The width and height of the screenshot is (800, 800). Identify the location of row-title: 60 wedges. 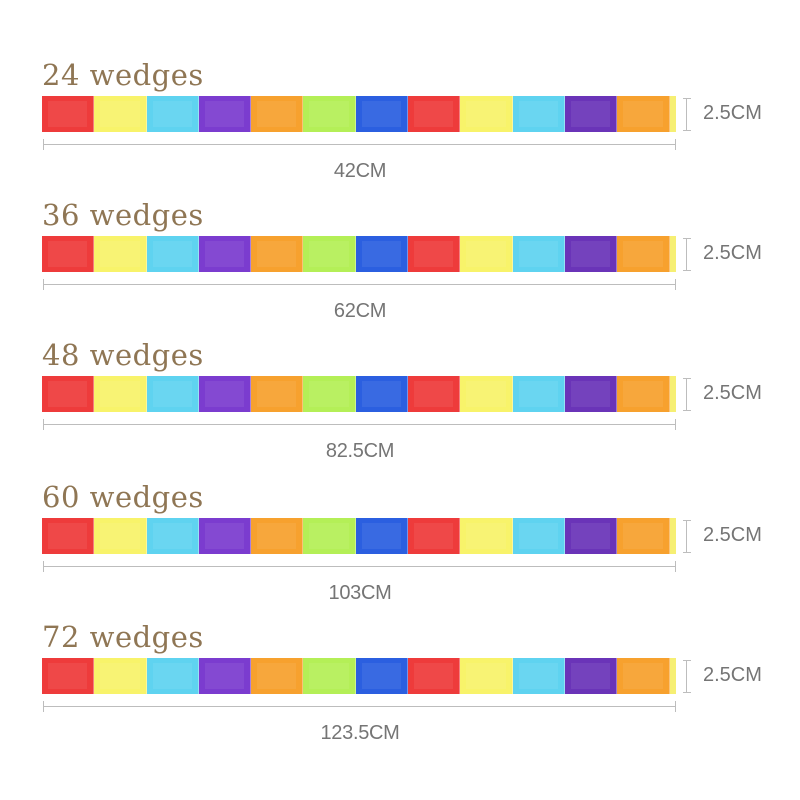
(123, 497).